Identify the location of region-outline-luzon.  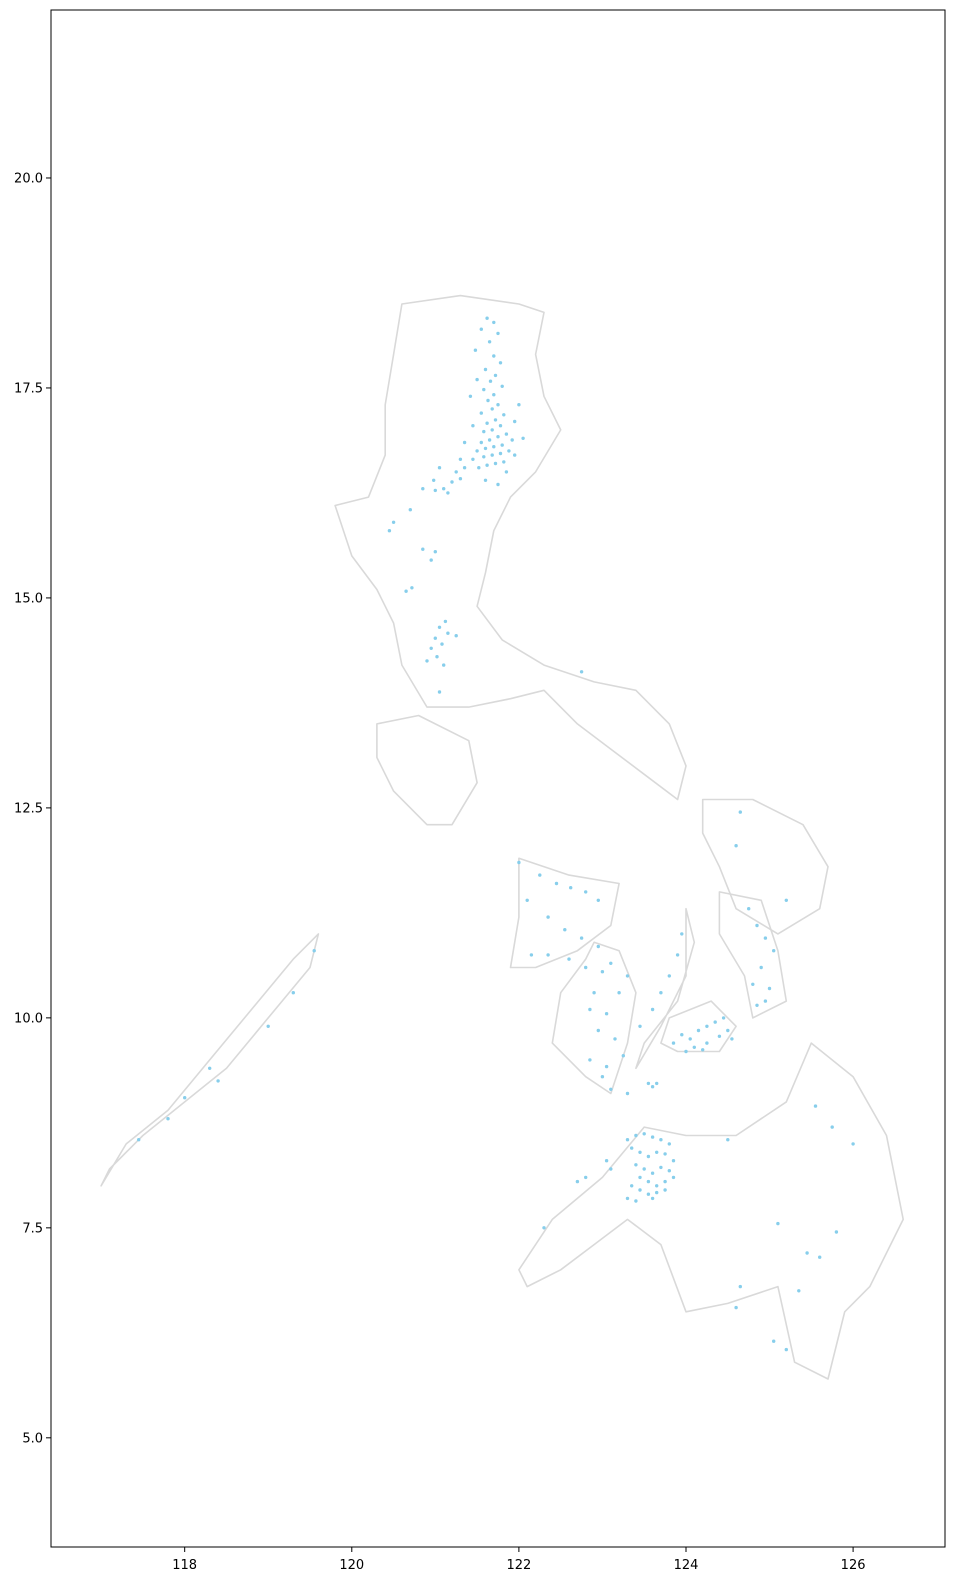
(510, 547).